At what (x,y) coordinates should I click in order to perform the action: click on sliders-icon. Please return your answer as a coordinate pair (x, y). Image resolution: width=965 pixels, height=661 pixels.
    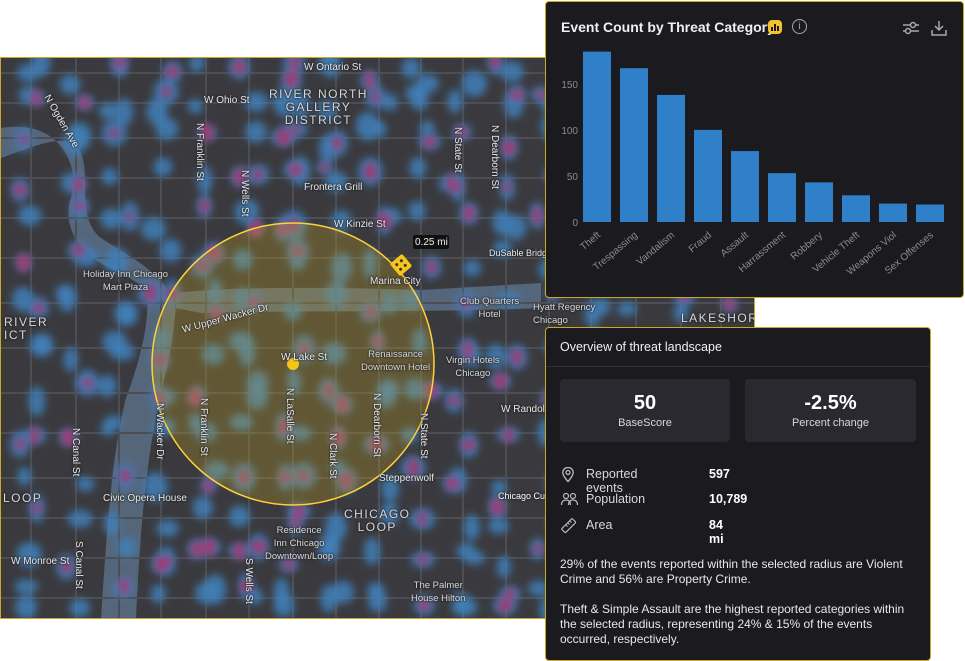
    Looking at the image, I should click on (911, 30).